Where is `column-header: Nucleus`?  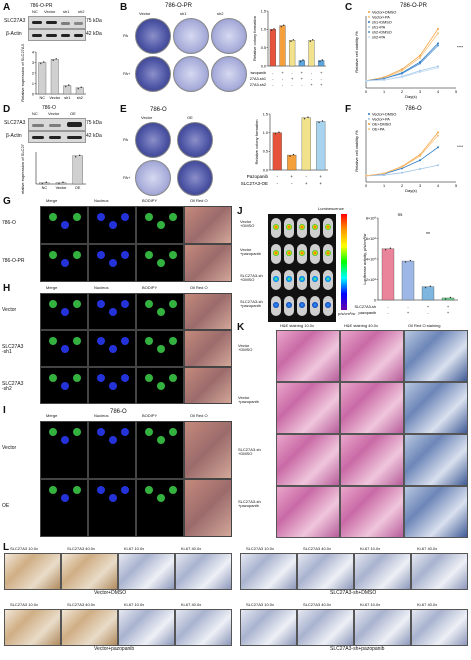 column-header: Nucleus is located at coordinates (101, 415).